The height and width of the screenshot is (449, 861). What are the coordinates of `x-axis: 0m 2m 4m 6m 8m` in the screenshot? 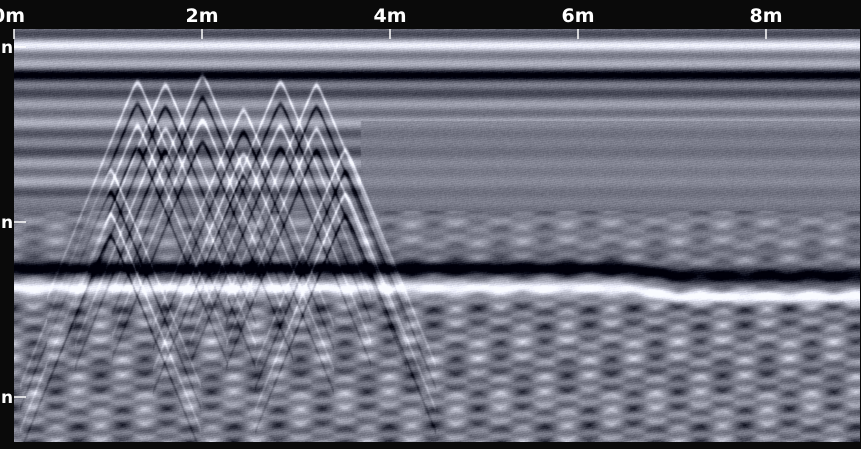 It's located at (391, 22).